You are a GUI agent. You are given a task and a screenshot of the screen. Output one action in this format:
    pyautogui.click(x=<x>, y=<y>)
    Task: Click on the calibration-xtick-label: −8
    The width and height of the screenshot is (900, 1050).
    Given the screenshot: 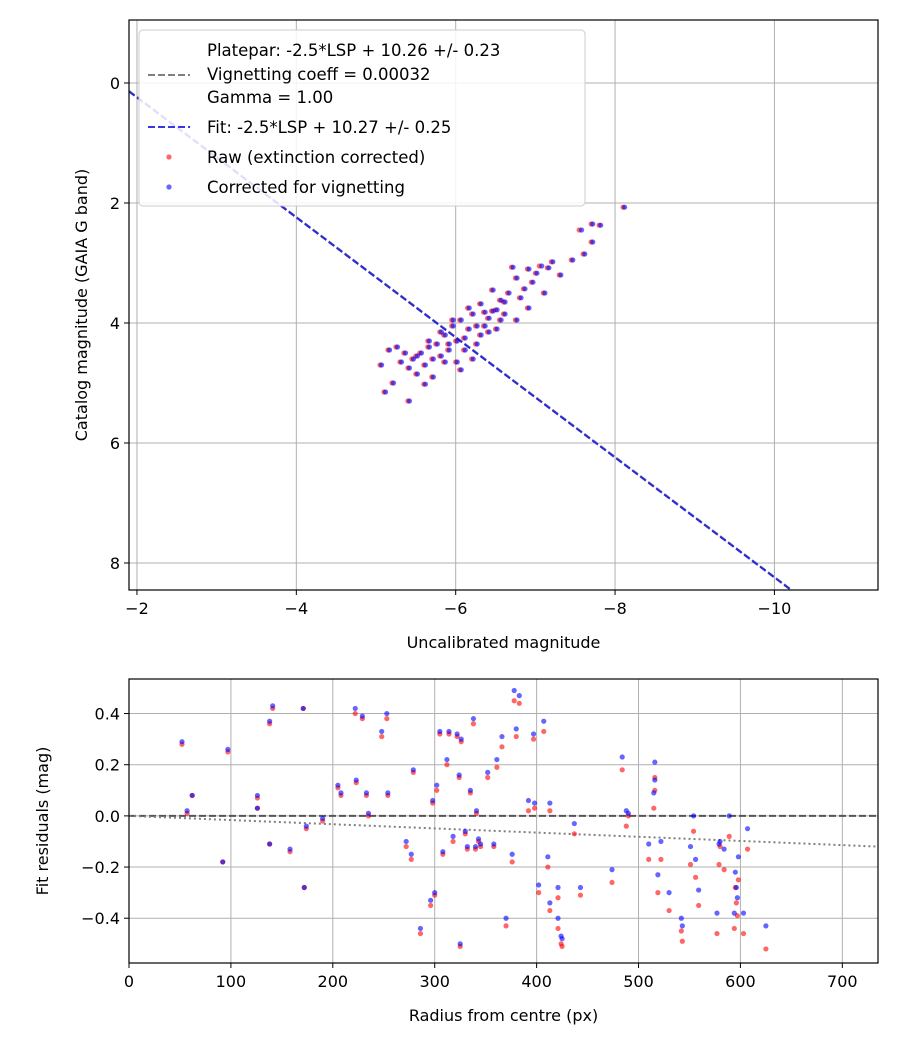 What is the action you would take?
    pyautogui.click(x=615, y=608)
    